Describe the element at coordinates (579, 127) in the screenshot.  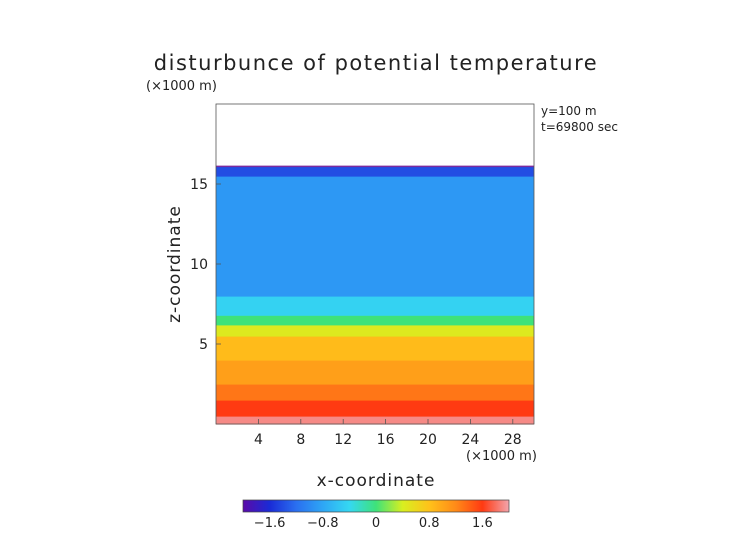
I see `annotation-t: t=69800 sec` at that location.